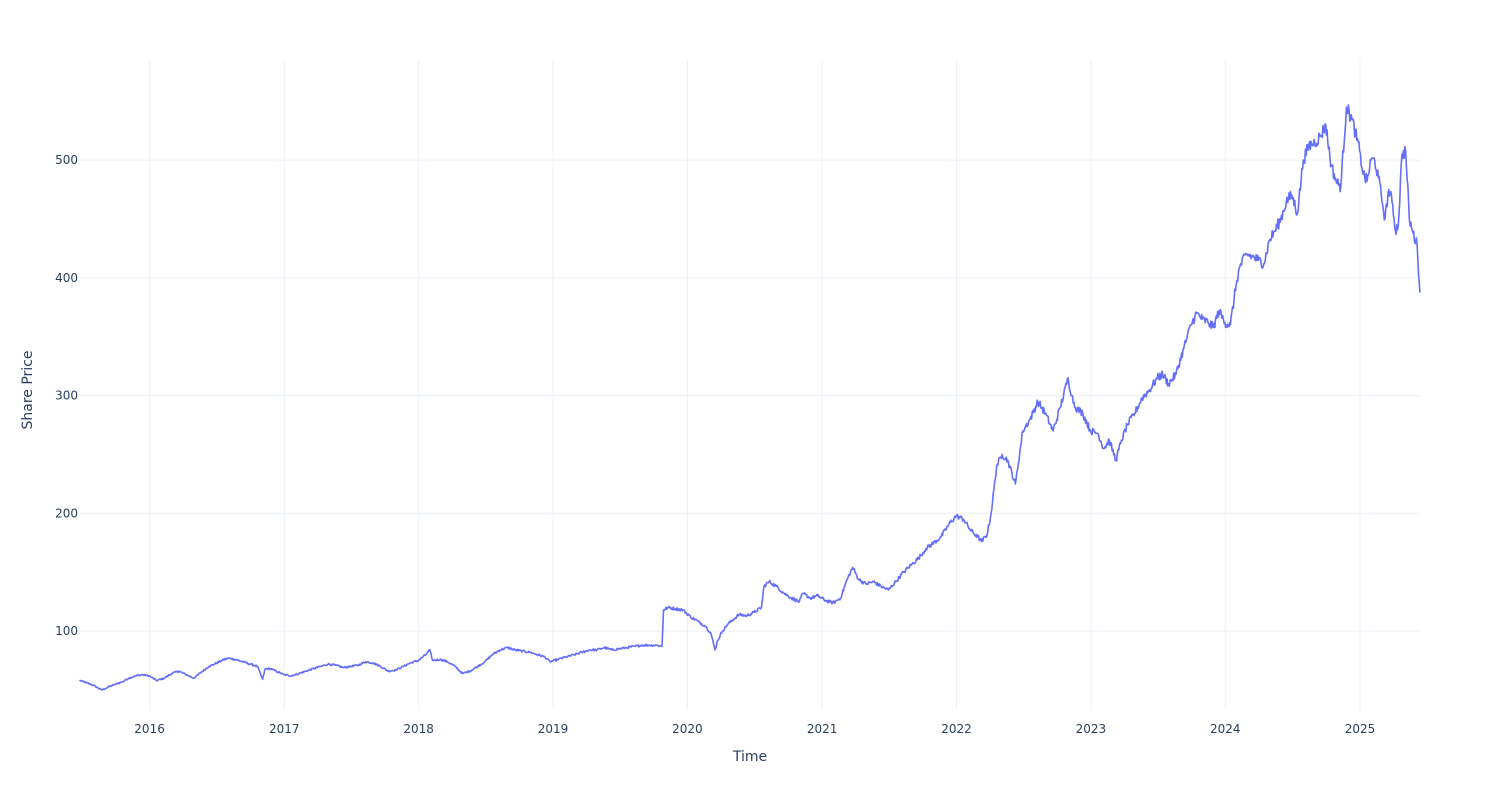  What do you see at coordinates (822, 729) in the screenshot?
I see `x-tick-label: 2021` at bounding box center [822, 729].